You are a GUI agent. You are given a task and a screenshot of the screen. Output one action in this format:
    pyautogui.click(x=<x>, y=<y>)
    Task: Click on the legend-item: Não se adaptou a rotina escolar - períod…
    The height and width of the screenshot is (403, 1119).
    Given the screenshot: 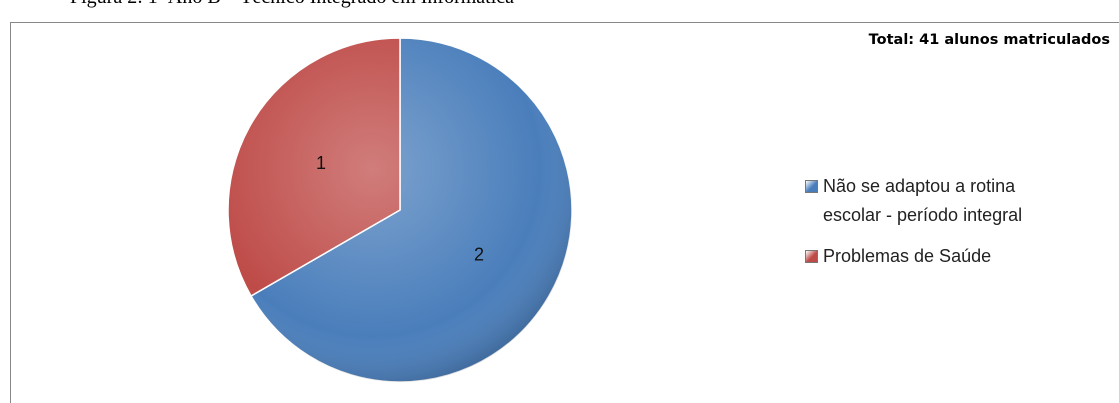 What is the action you would take?
    pyautogui.click(x=955, y=201)
    